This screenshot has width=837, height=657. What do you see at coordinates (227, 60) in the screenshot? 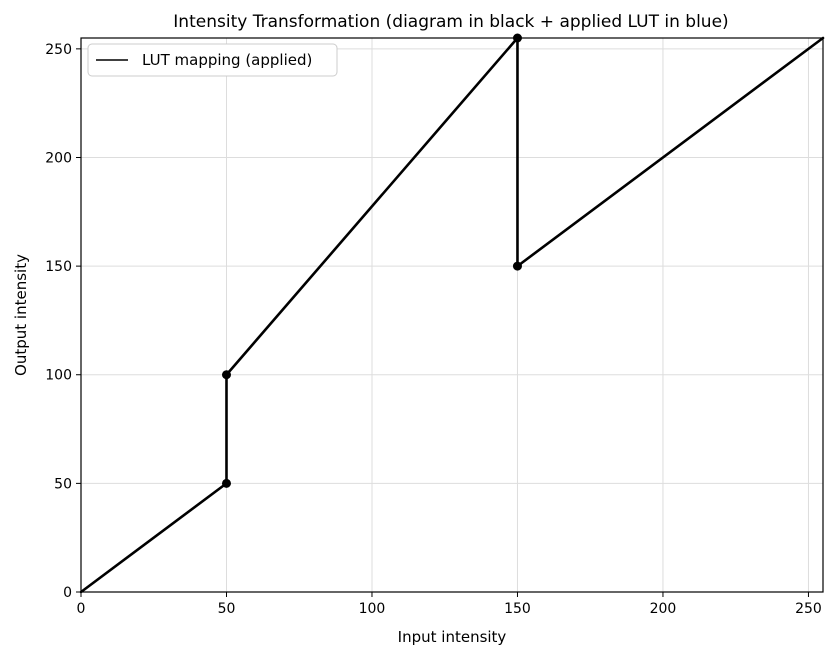
I see `legend-label: LUT mapping (applied)` at bounding box center [227, 60].